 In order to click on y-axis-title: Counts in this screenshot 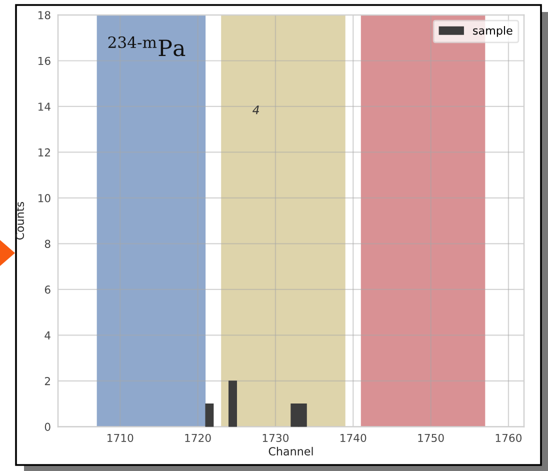, I will do `click(20, 221)`.